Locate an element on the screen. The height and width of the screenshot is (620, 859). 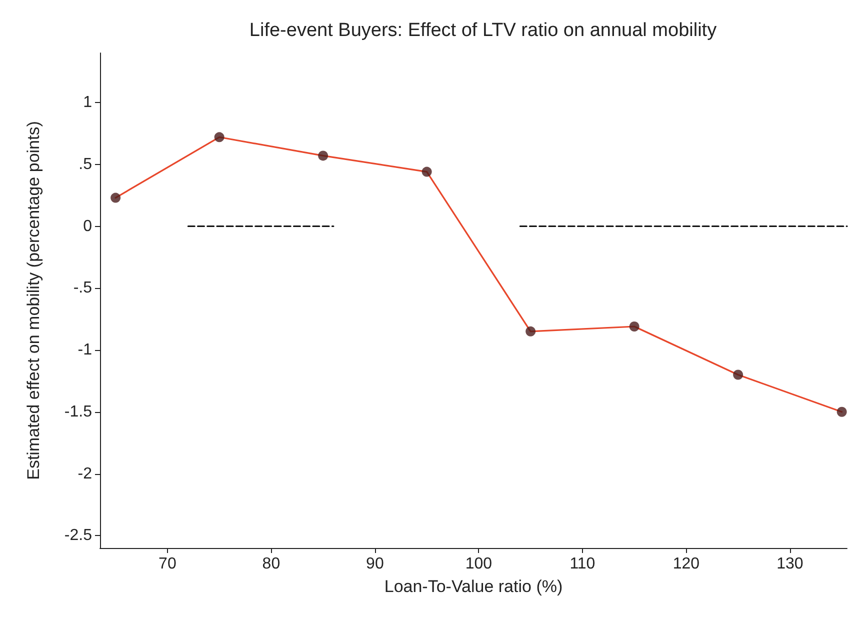
chart-title: Life-event Buyers: Effect of LTV ratio on annual mobility is located at coordinates (483, 30).